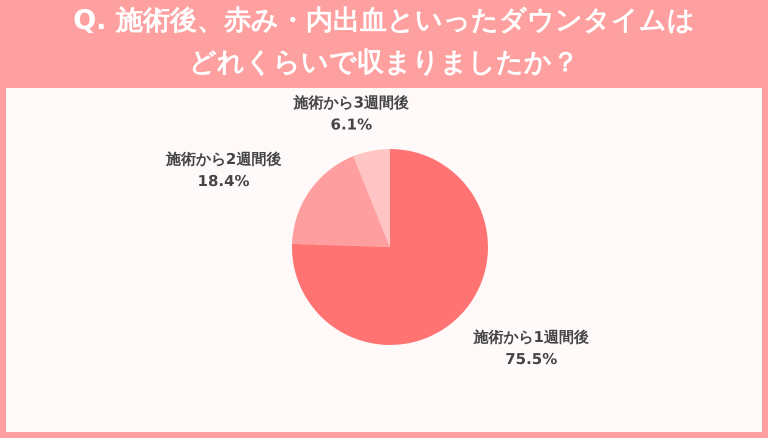  Describe the element at coordinates (531, 359) in the screenshot. I see `data-label: 75.5%` at that location.